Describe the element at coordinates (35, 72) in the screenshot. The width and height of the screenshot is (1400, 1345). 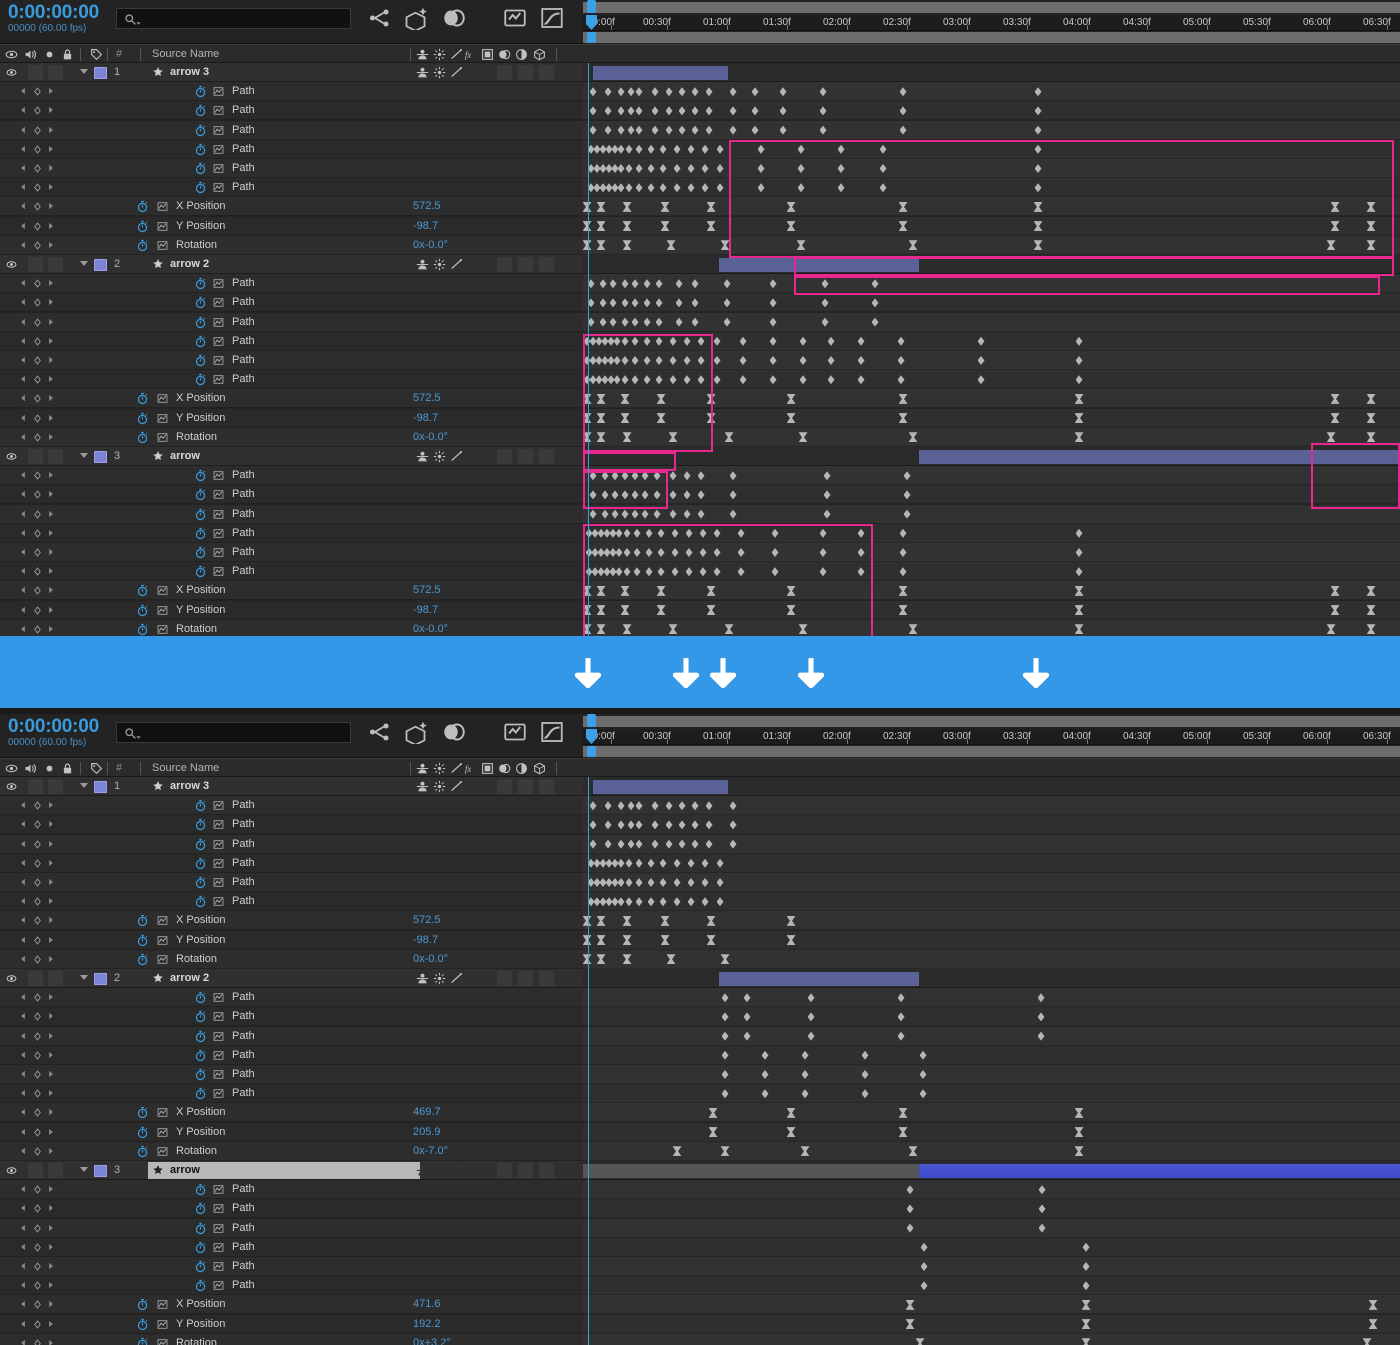
I see `audio-toggle-box` at that location.